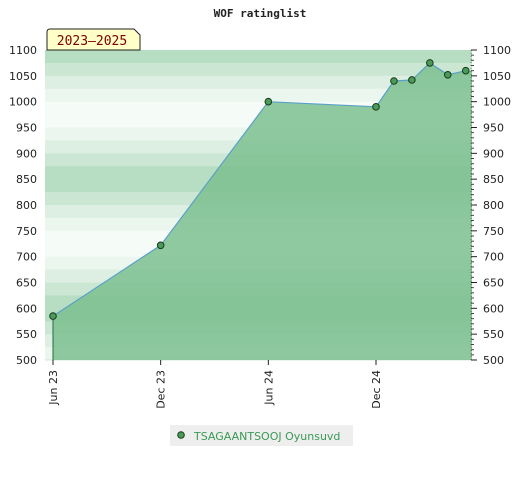  What do you see at coordinates (53, 388) in the screenshot?
I see `x-tick-label: Jun 23` at bounding box center [53, 388].